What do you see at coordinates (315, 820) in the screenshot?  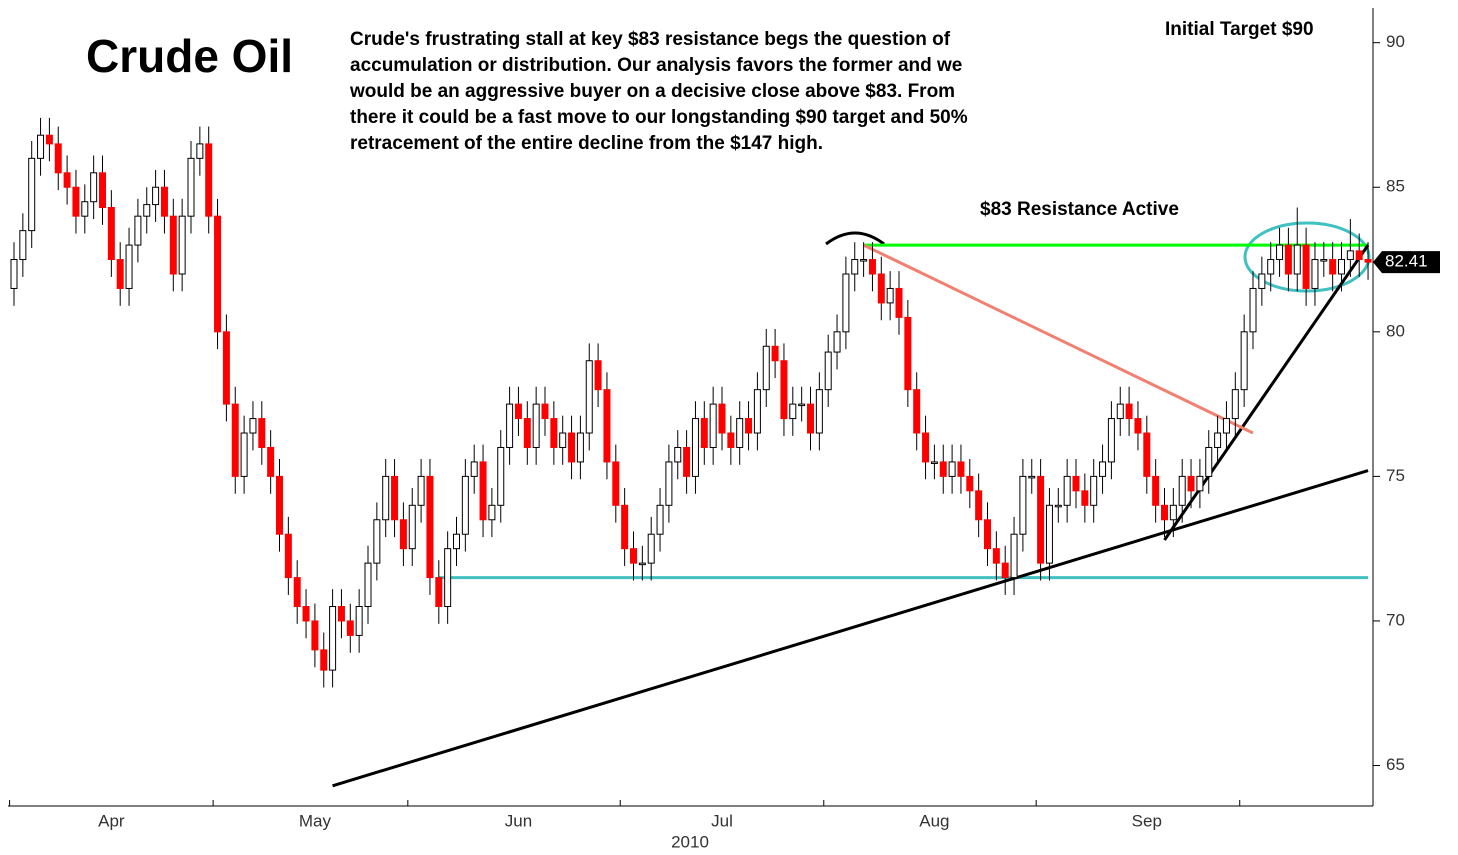 I see `x-tick-label: May` at bounding box center [315, 820].